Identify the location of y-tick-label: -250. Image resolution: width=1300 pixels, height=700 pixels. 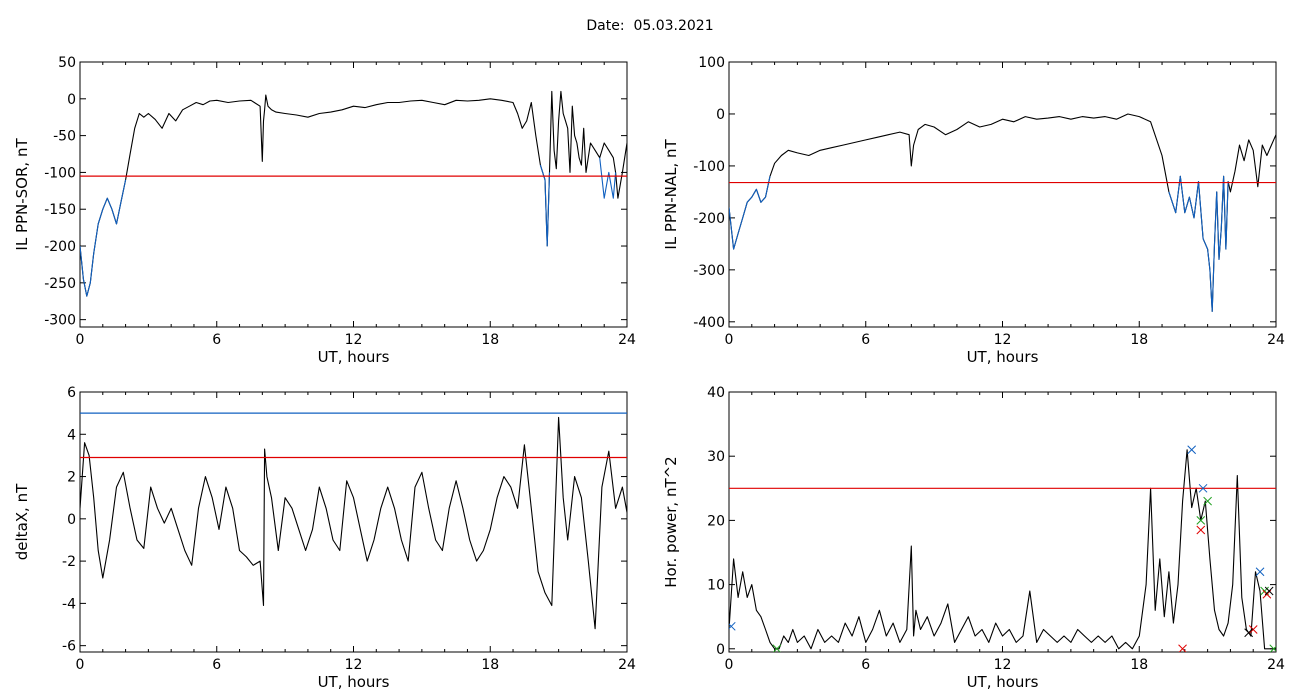
(60, 284).